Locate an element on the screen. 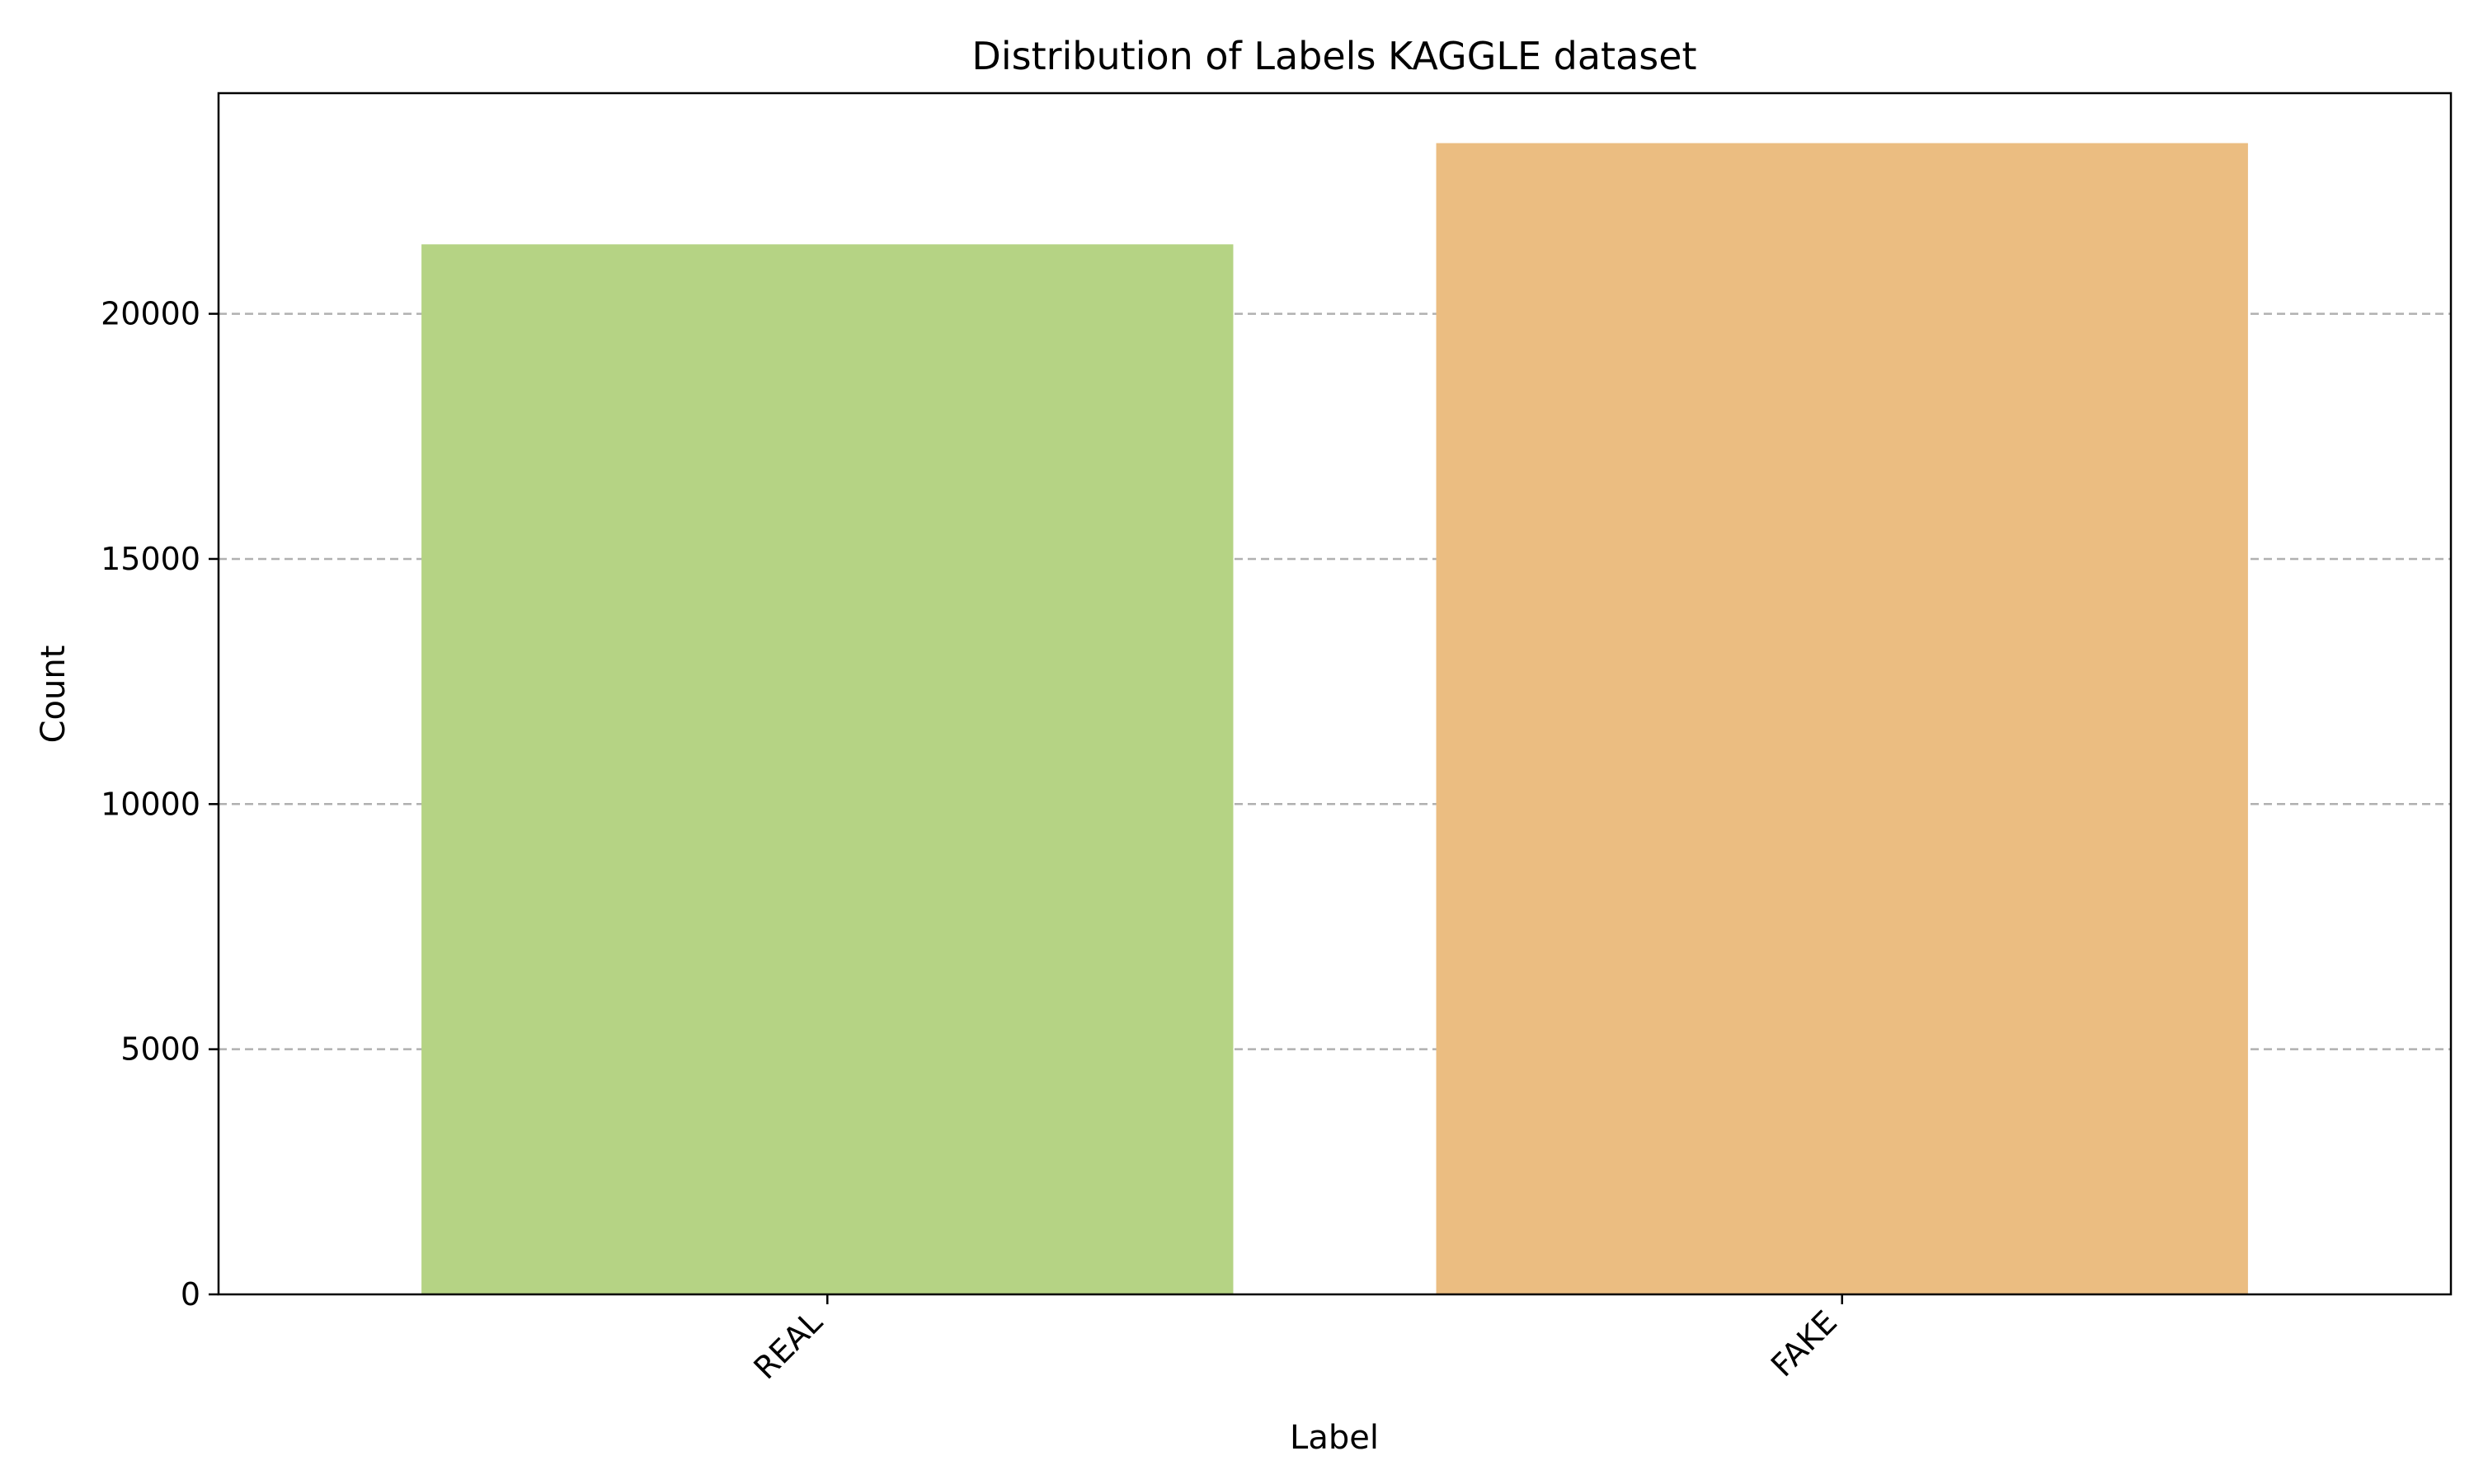 The height and width of the screenshot is (1484, 2474). y-tick-label: 0 is located at coordinates (190, 1294).